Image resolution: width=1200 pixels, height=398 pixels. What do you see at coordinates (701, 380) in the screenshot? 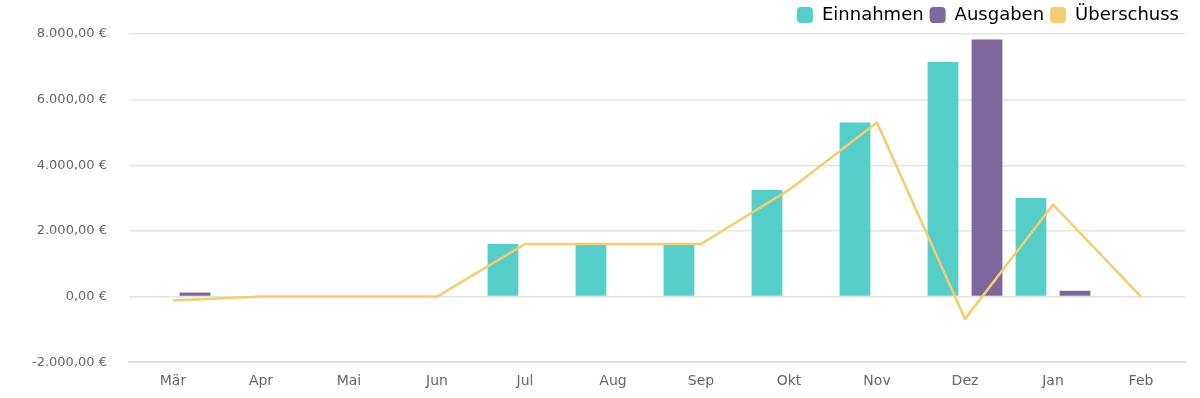
I see `x-tick-label: Sep` at bounding box center [701, 380].